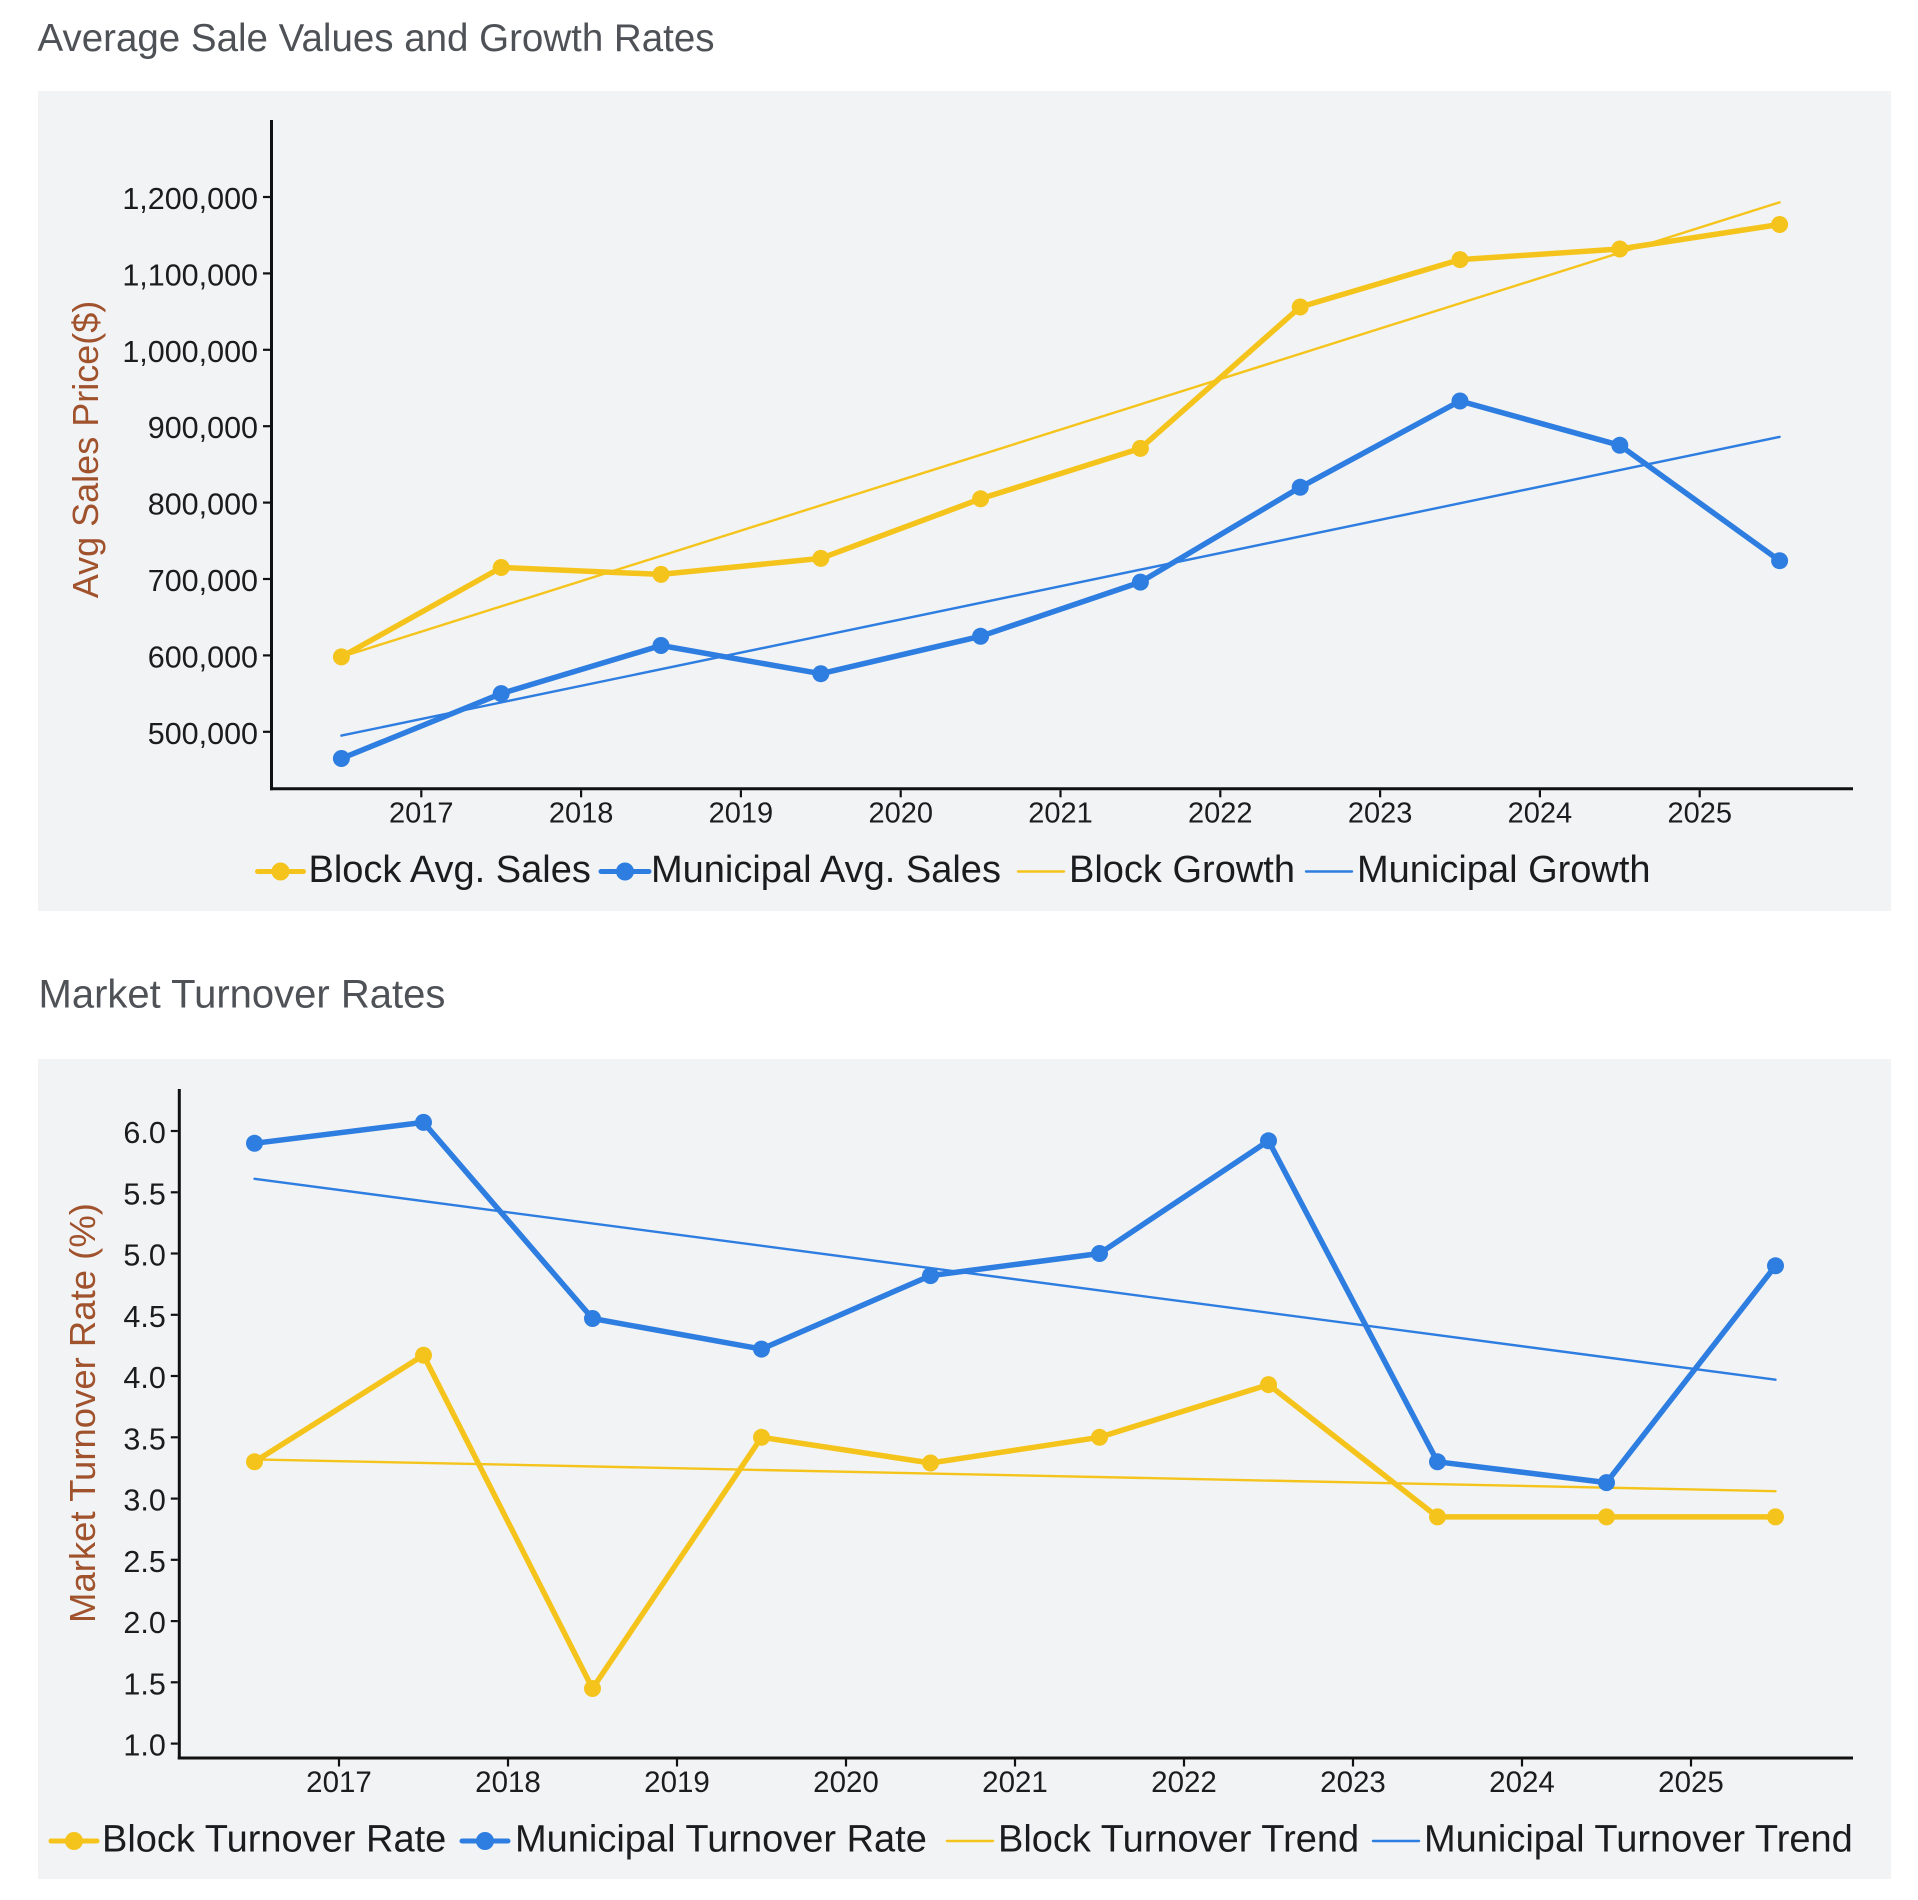 This screenshot has width=1918, height=1900. I want to click on svg-text: Municipal Growth, so click(1504, 870).